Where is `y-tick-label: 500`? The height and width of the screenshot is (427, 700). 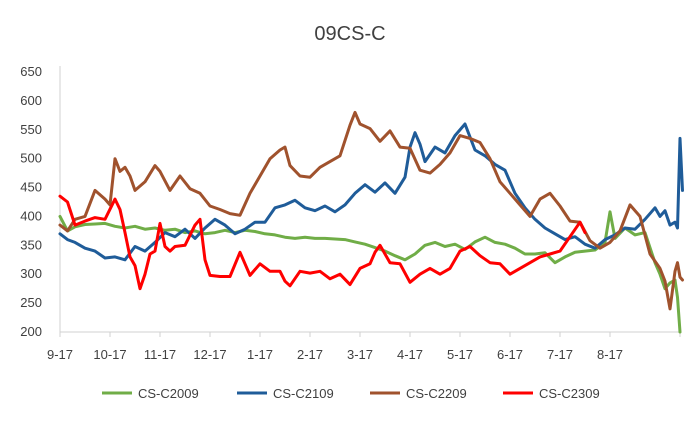
y-tick-label: 500 is located at coordinates (31, 158).